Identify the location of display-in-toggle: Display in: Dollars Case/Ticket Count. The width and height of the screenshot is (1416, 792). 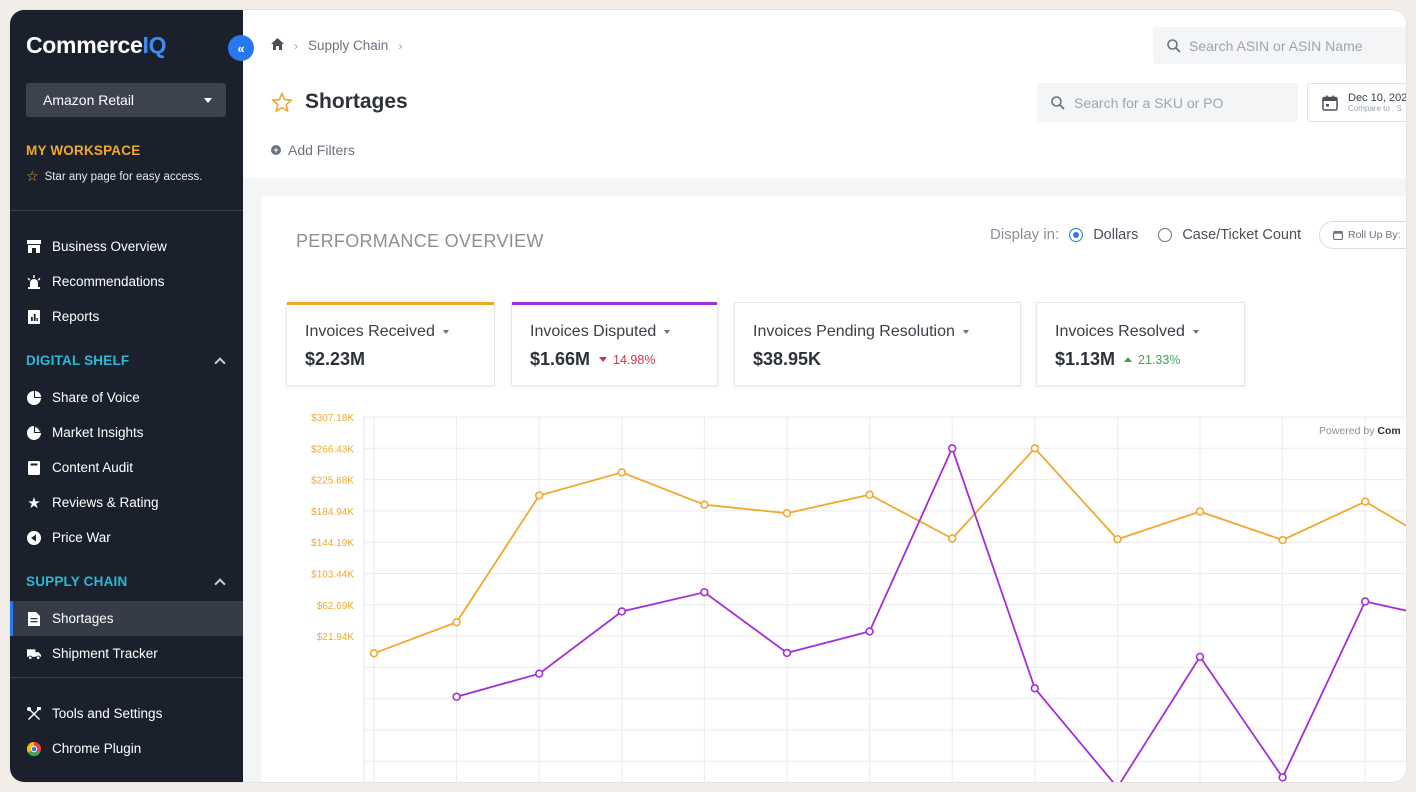
(1146, 234).